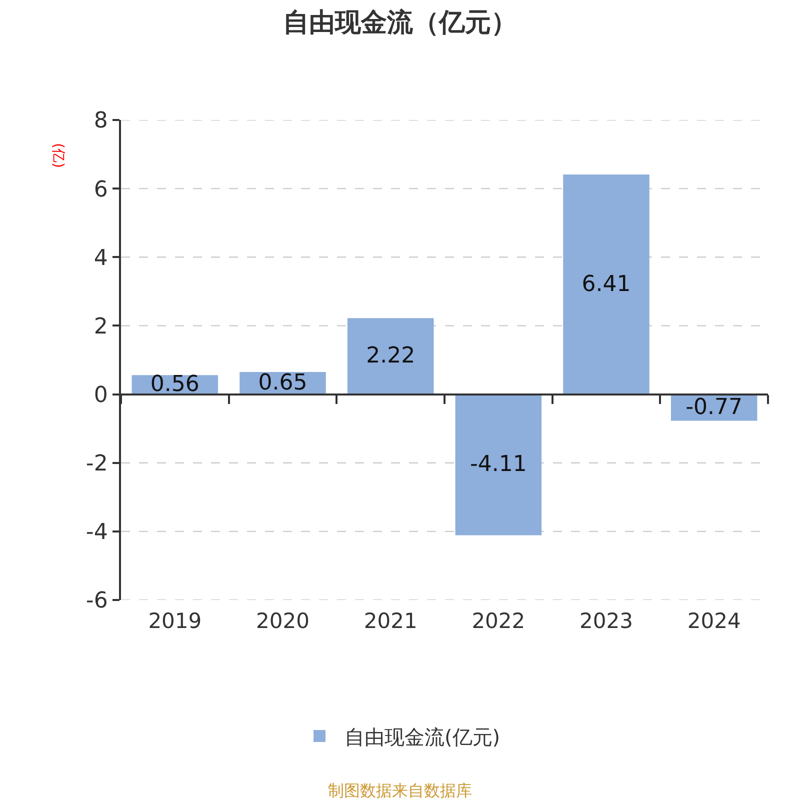  What do you see at coordinates (97, 601) in the screenshot?
I see `y-tick-label: -6` at bounding box center [97, 601].